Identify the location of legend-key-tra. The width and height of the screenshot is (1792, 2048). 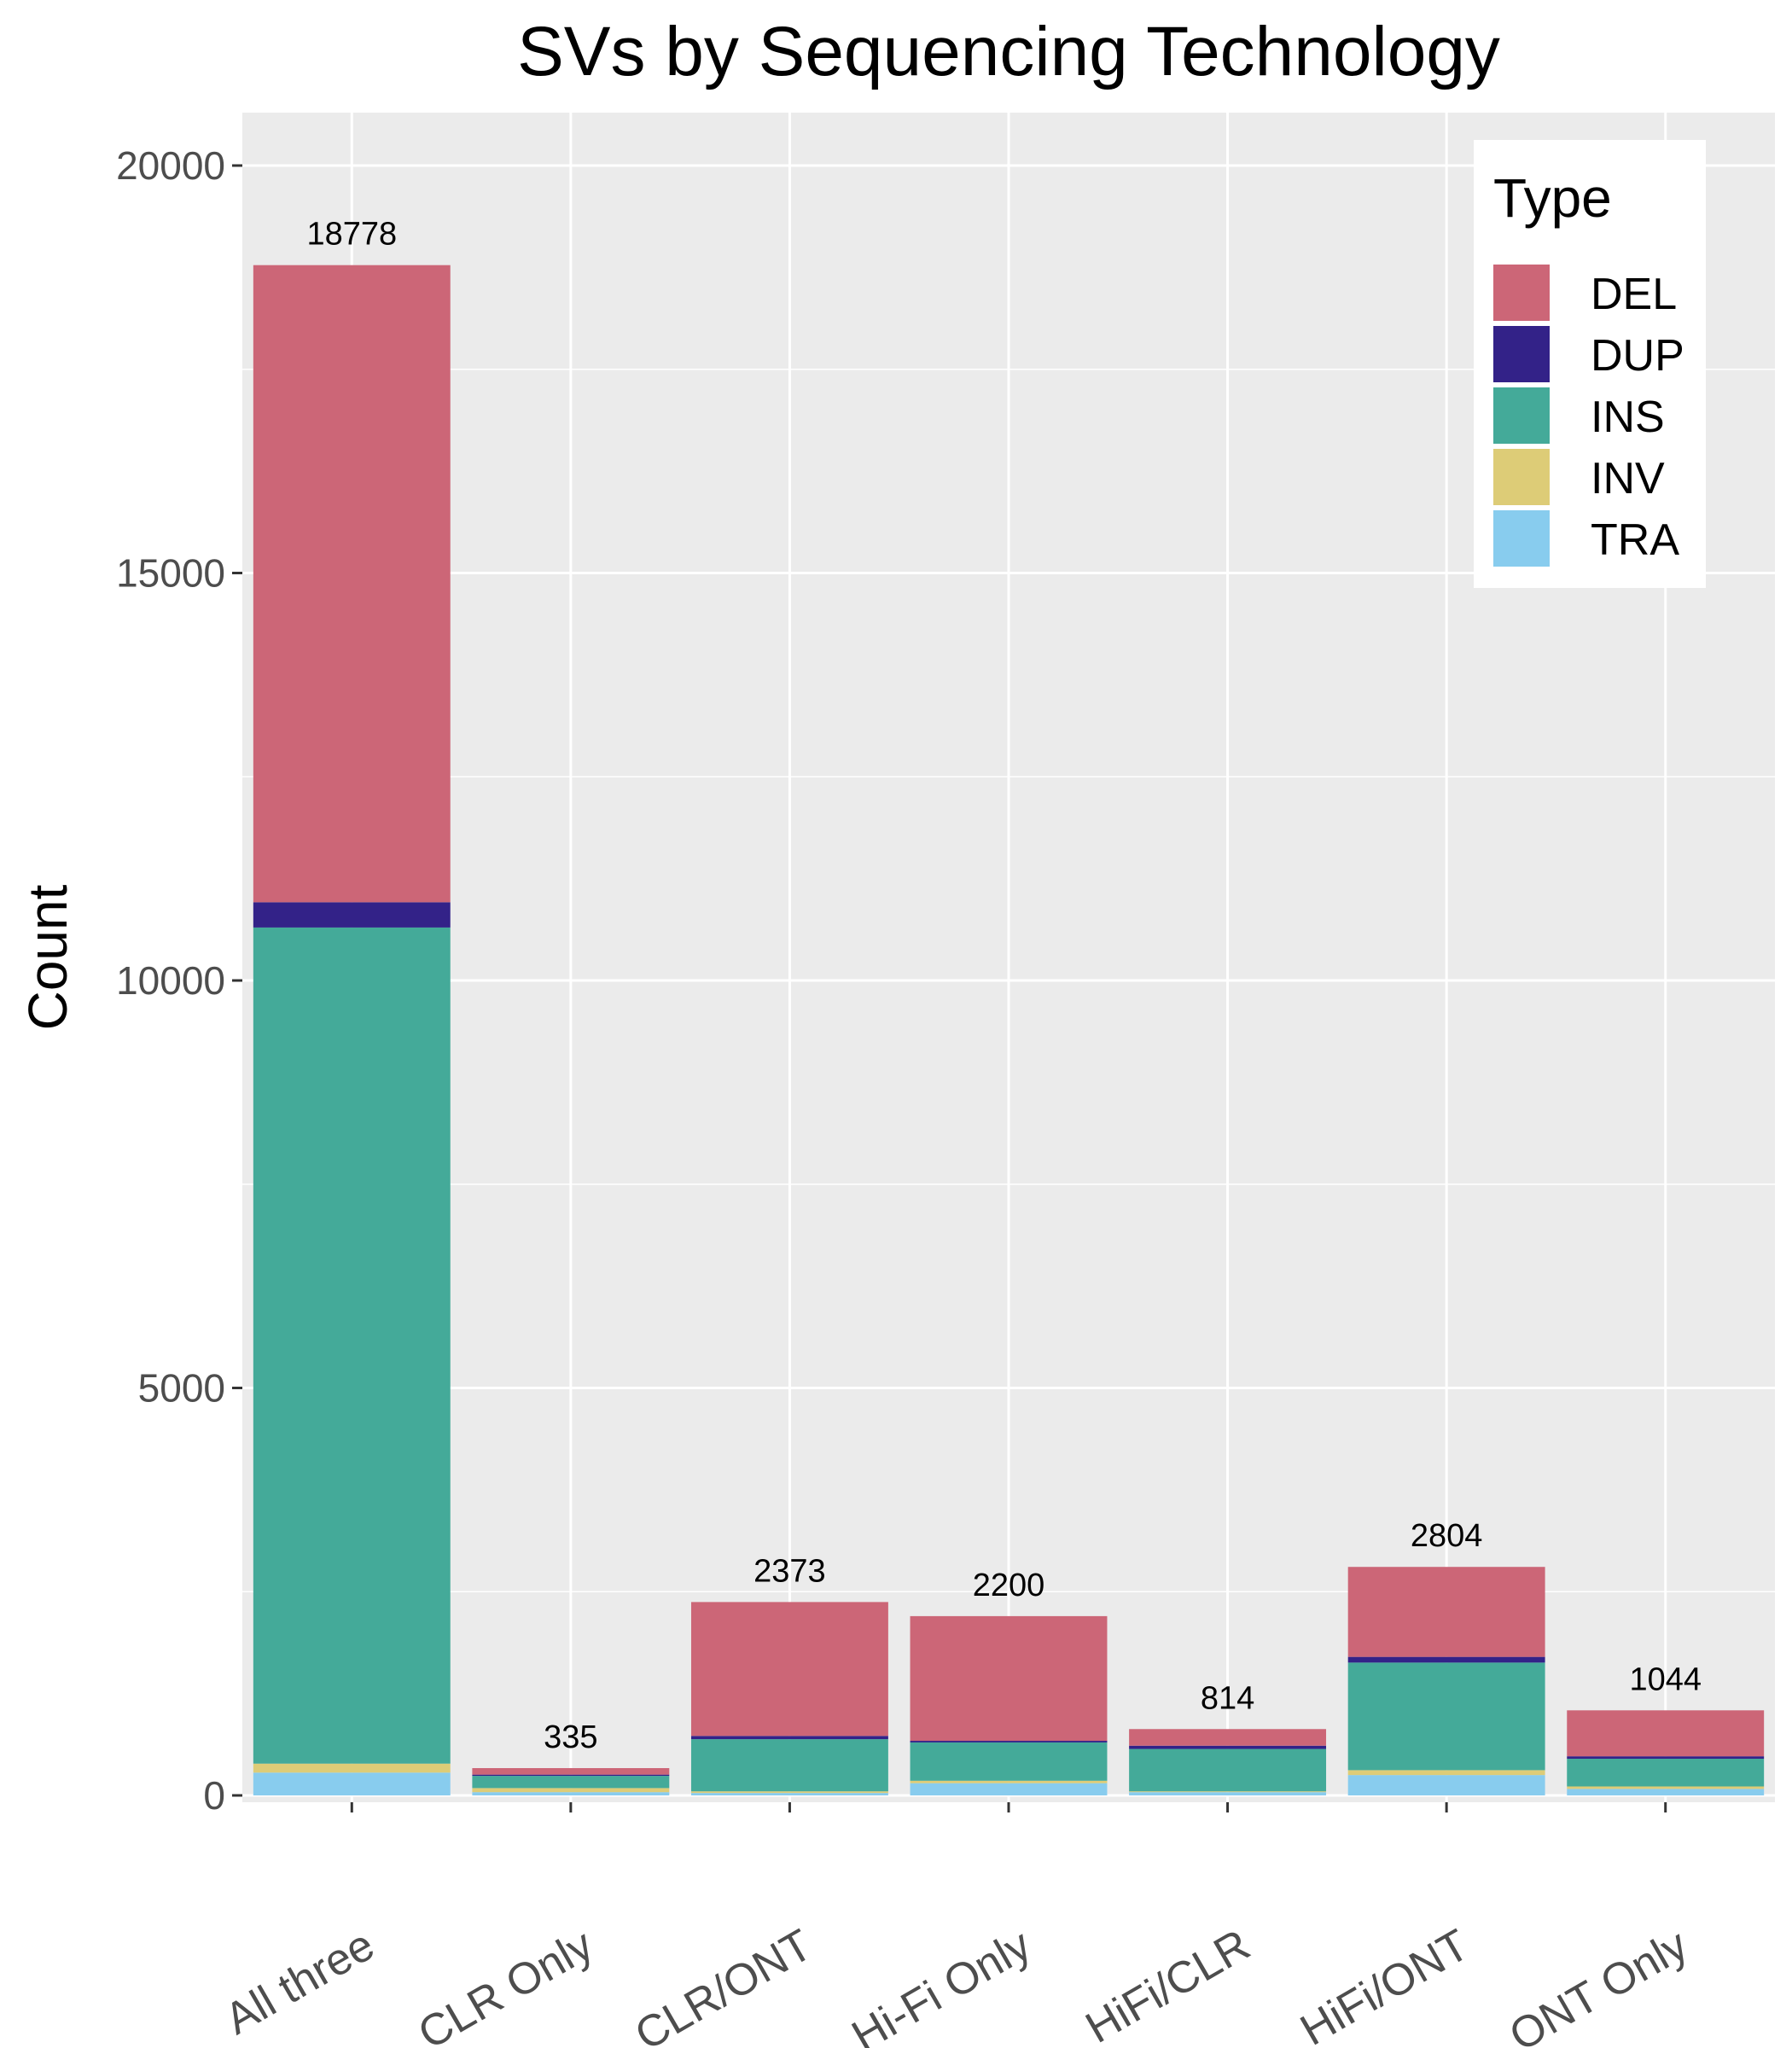
(1521, 538).